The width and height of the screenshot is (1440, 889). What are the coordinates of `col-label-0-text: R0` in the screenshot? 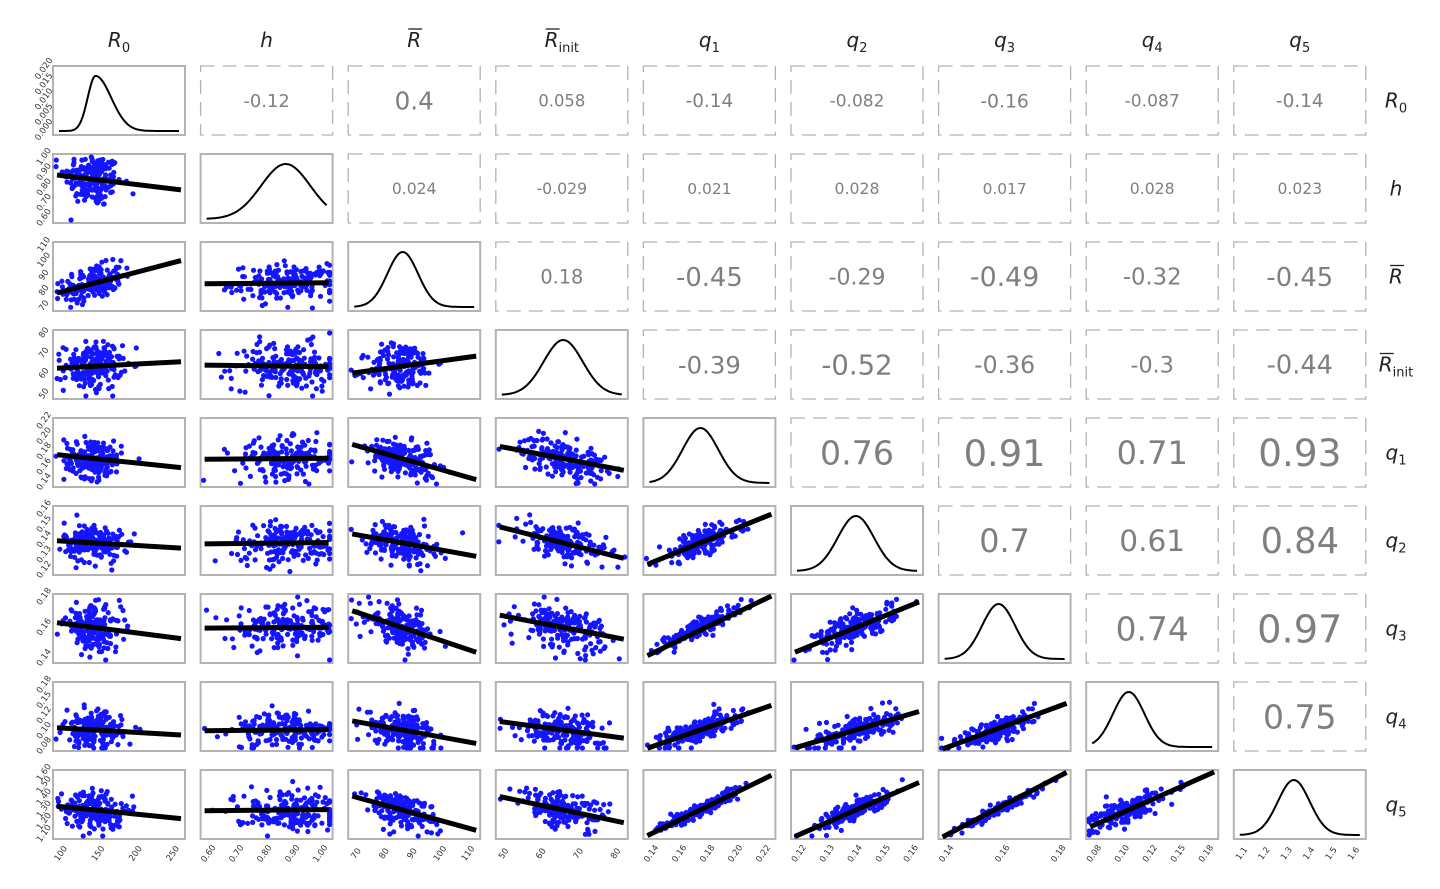 It's located at (119, 42).